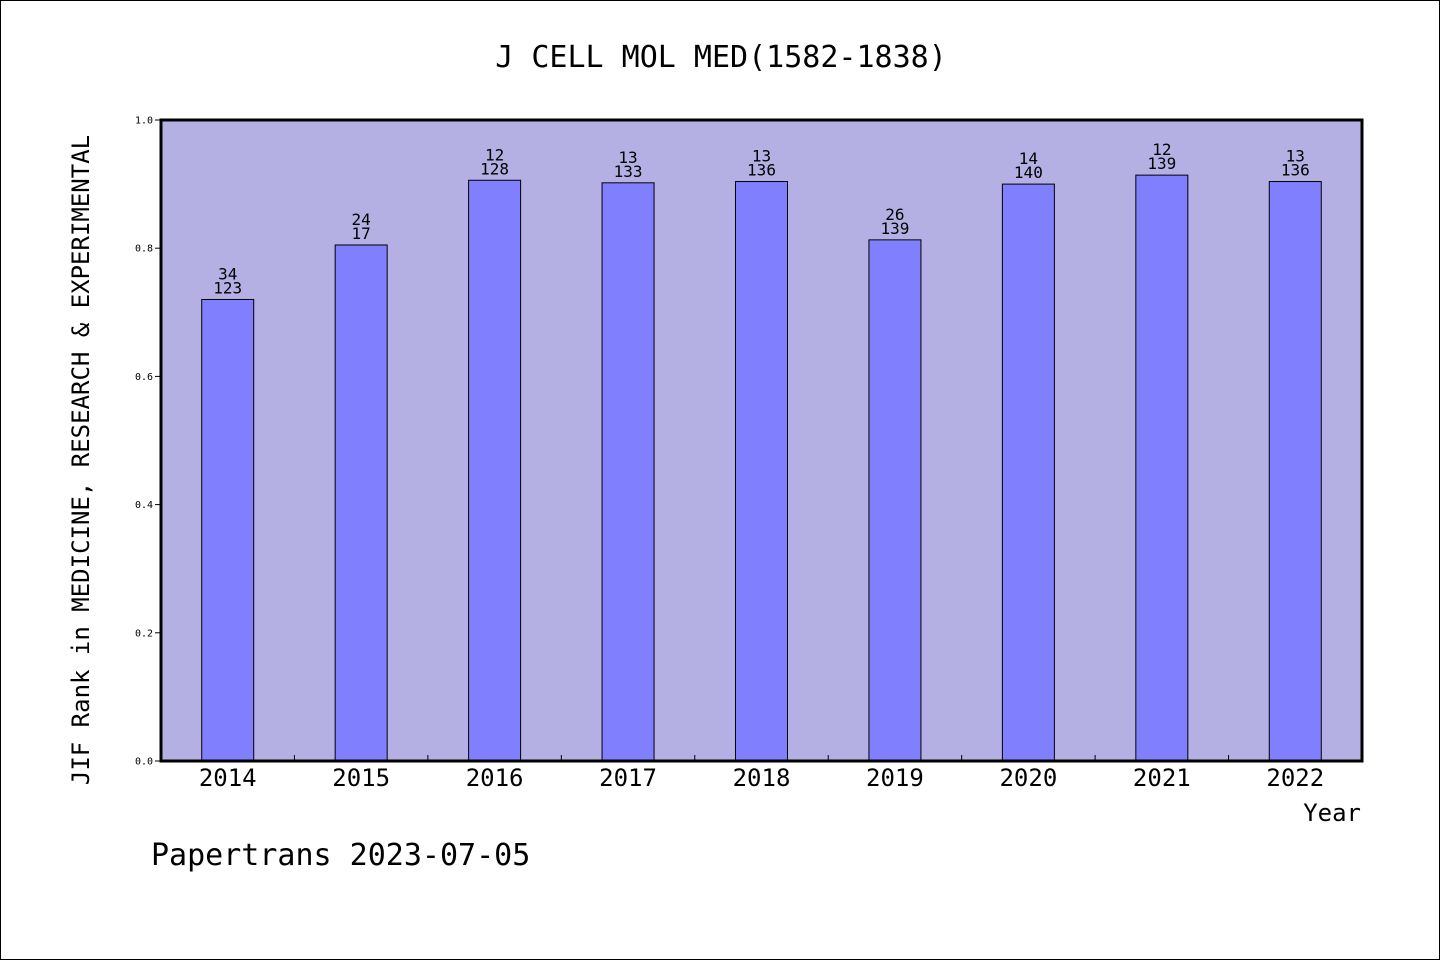 This screenshot has height=964, width=1440. What do you see at coordinates (628, 778) in the screenshot?
I see `x-tick-label: 2017` at bounding box center [628, 778].